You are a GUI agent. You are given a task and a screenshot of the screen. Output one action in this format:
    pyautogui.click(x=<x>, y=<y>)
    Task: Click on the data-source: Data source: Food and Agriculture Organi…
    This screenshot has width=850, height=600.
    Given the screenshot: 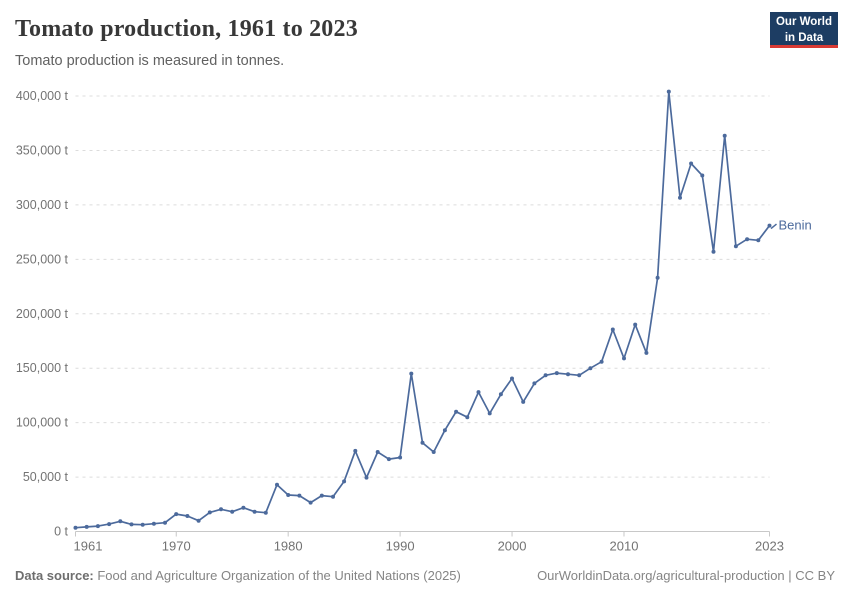 What is the action you would take?
    pyautogui.click(x=238, y=575)
    